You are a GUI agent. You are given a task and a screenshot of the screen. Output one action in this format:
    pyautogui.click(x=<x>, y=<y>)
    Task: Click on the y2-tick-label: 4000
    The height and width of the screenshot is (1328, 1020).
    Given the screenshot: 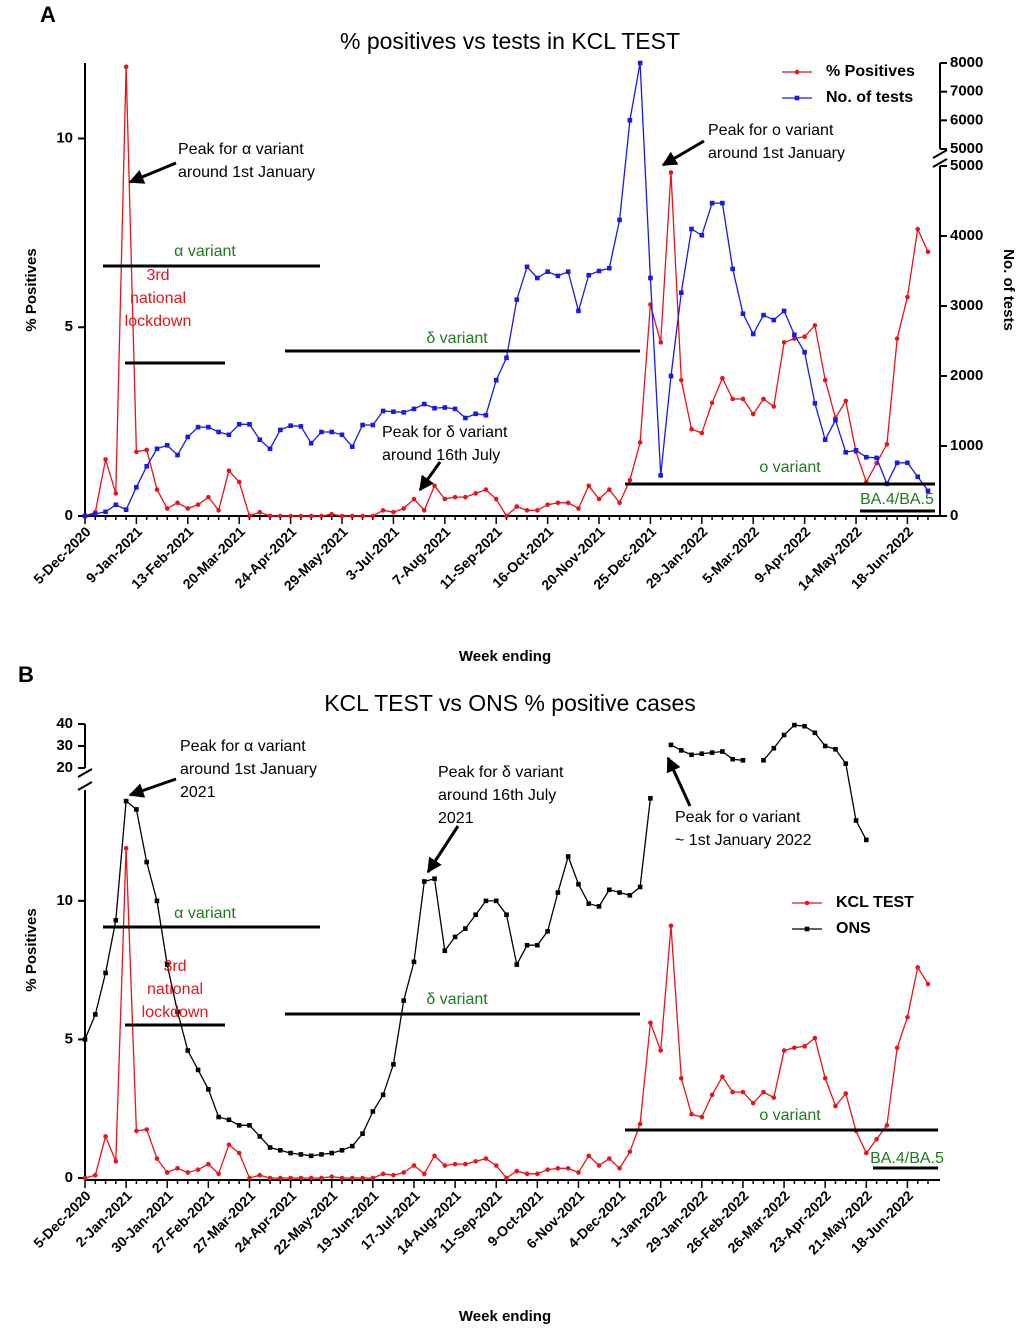 What is the action you would take?
    pyautogui.click(x=966, y=235)
    